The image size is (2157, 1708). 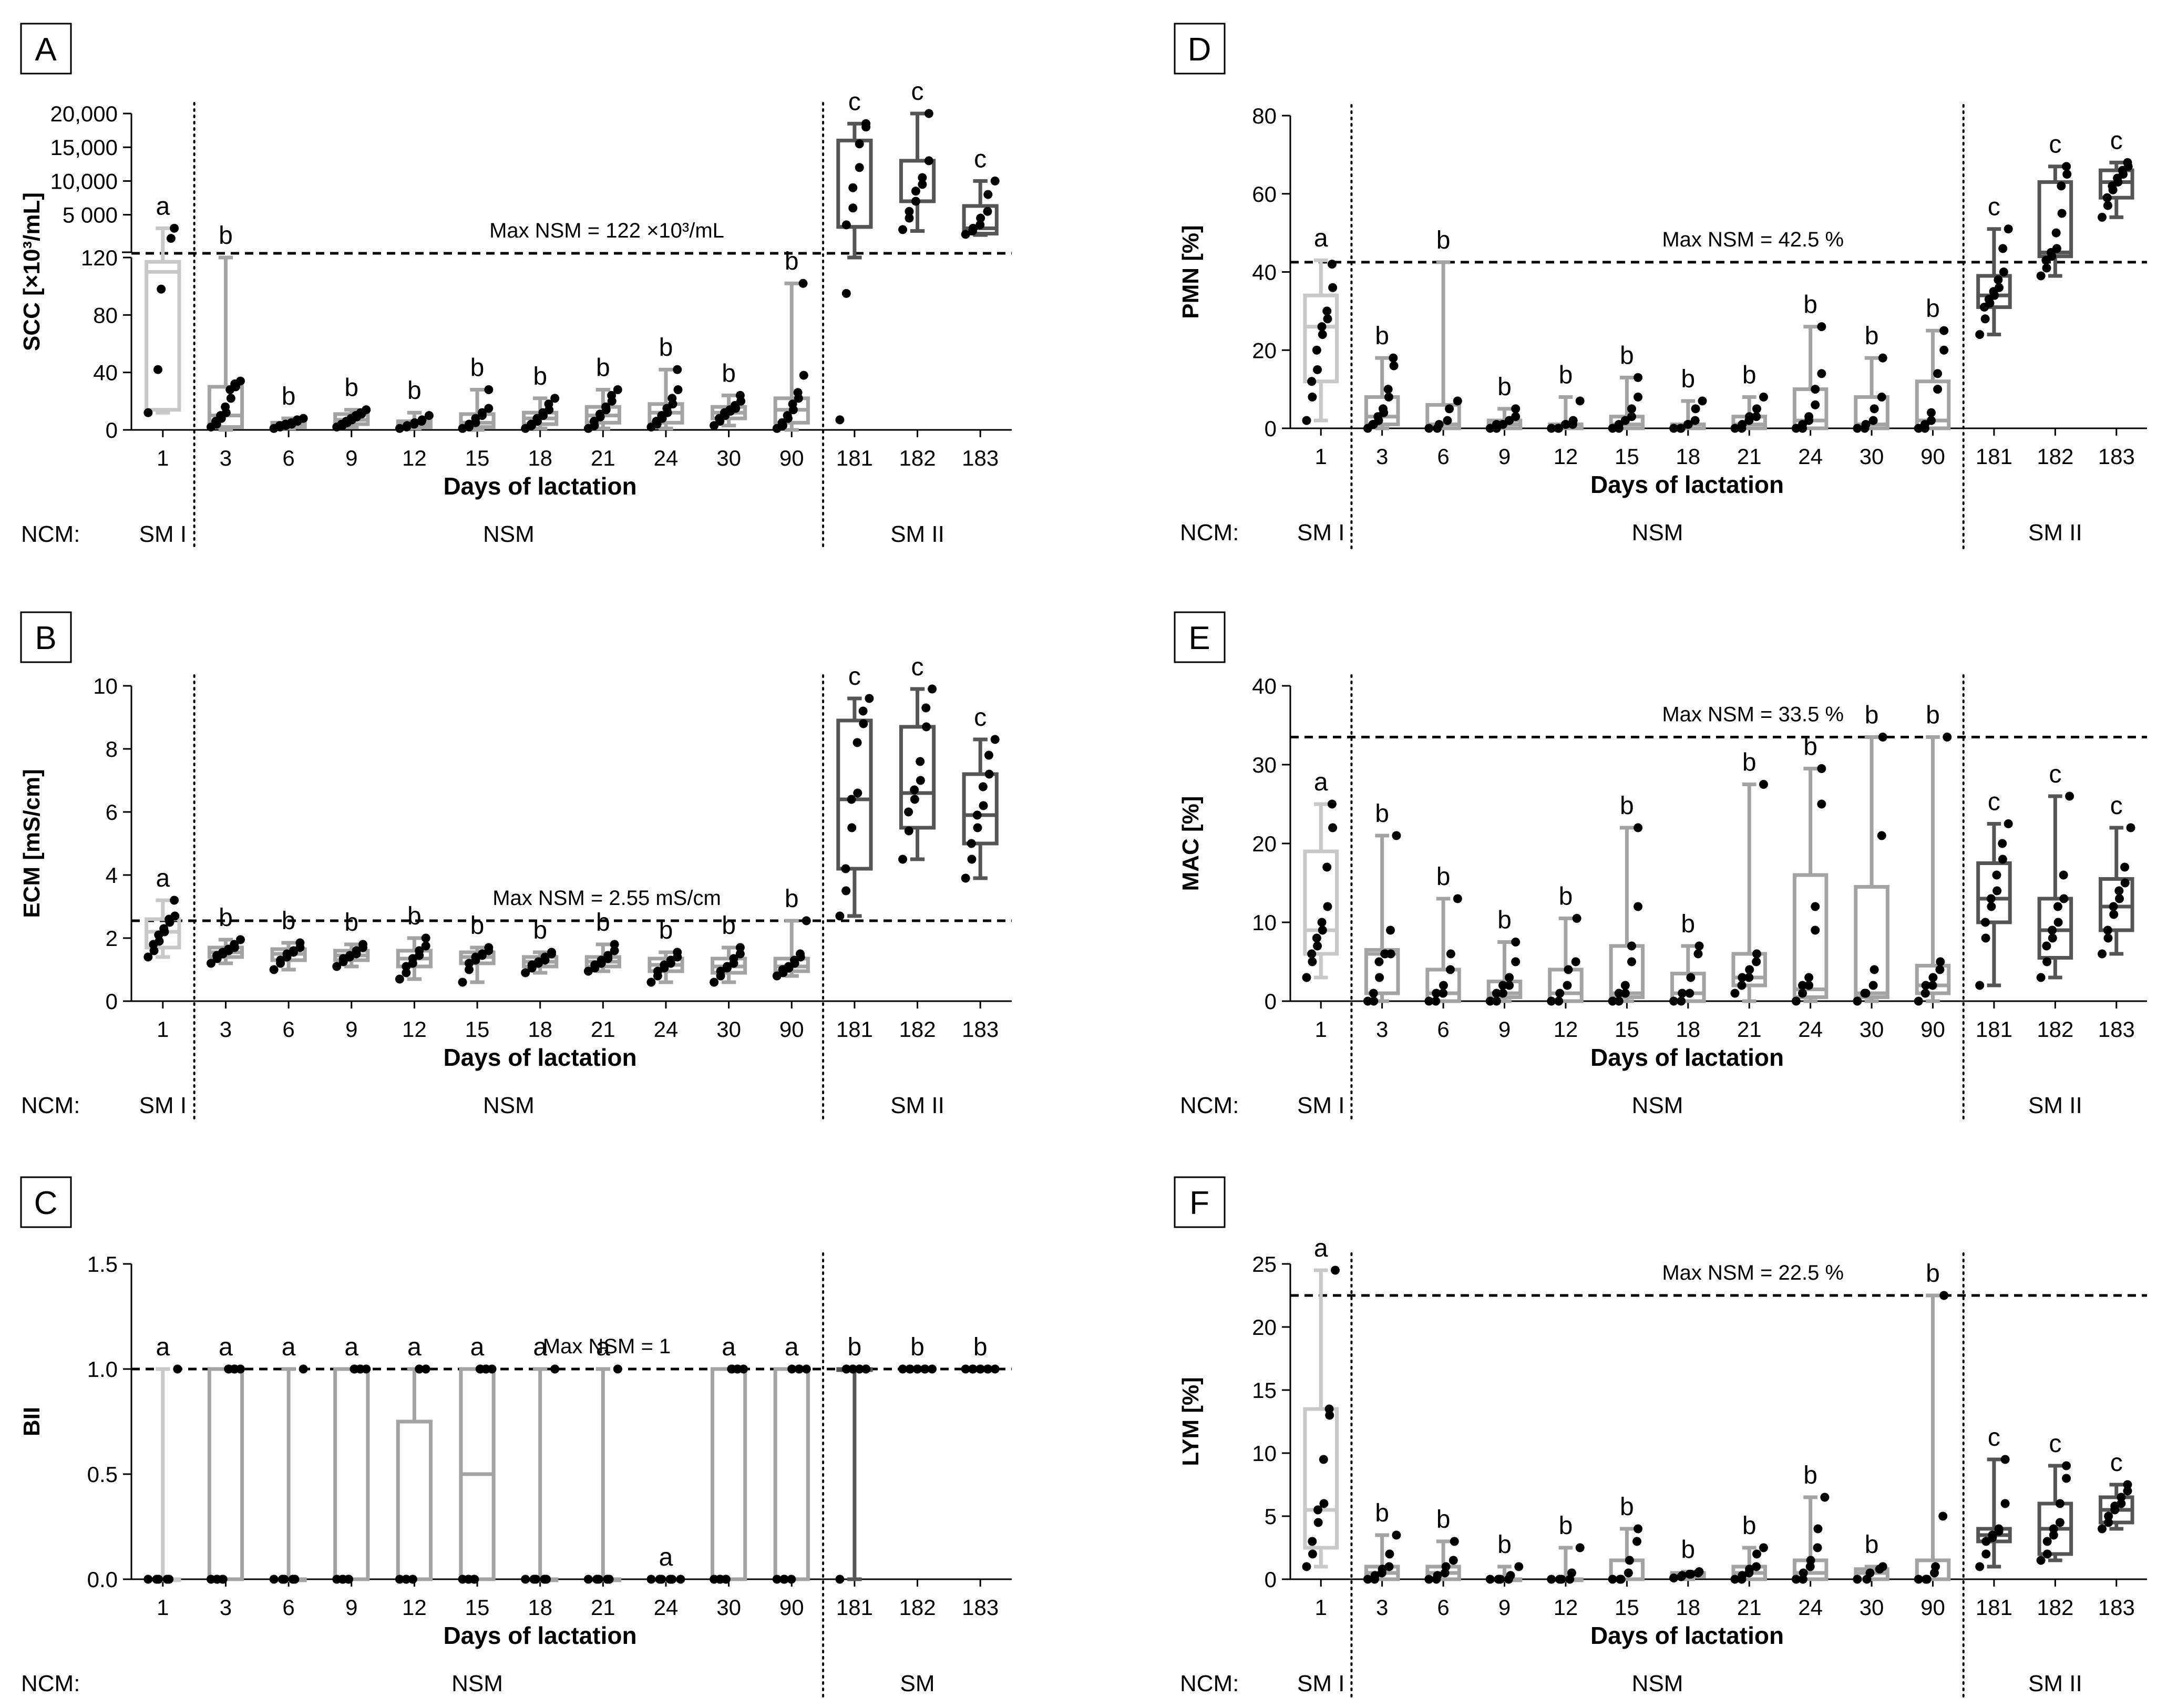 I want to click on y-tick-label: 30, so click(x=1264, y=765).